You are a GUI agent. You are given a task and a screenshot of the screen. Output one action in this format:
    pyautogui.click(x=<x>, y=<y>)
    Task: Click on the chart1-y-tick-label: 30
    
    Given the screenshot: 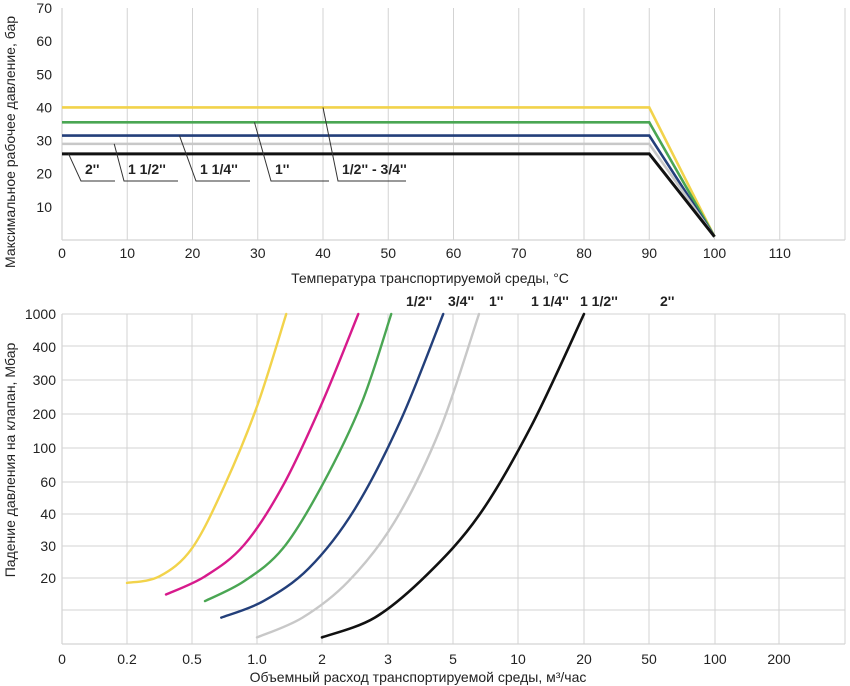 What is the action you would take?
    pyautogui.click(x=44, y=141)
    